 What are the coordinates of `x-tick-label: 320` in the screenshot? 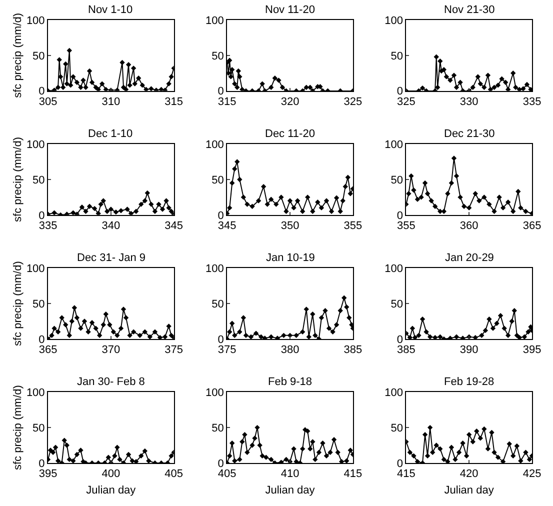 It's located at (290, 102).